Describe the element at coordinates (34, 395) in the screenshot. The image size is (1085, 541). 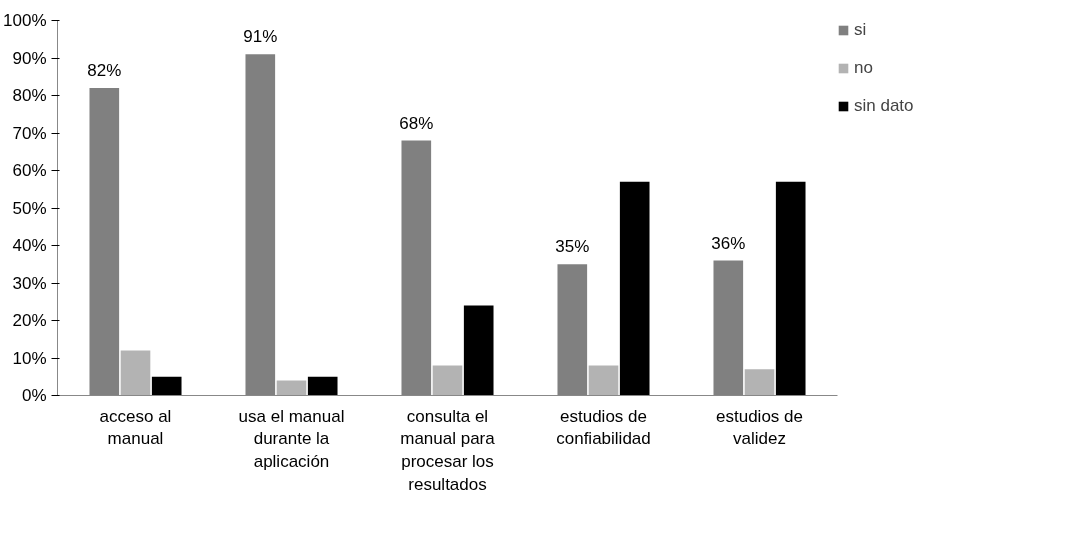
I see `y-tick-label: 0%` at that location.